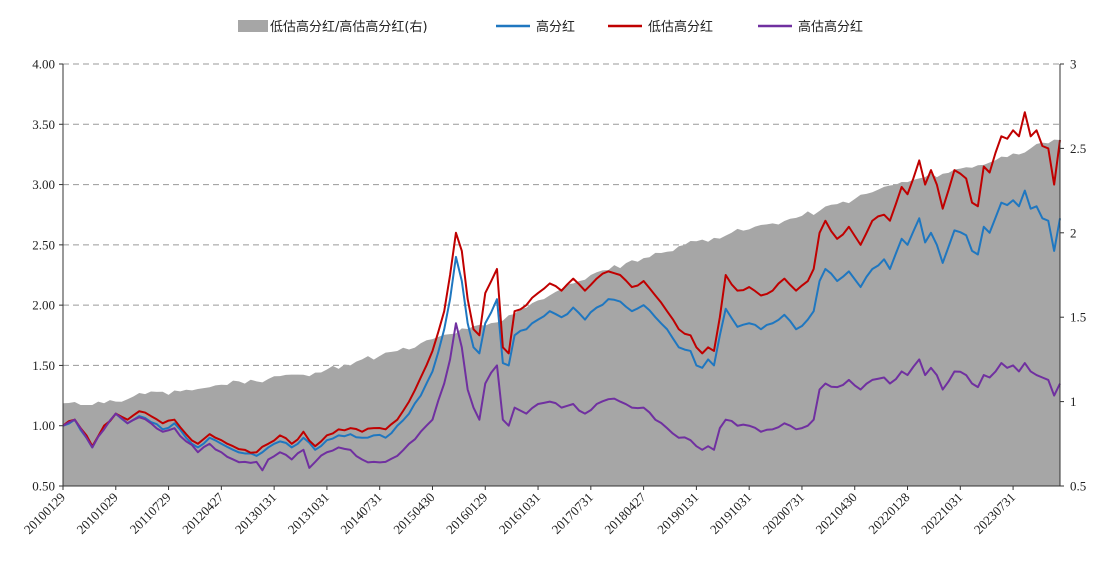 The height and width of the screenshot is (570, 1107). What do you see at coordinates (43, 124) in the screenshot?
I see `y-left-tick-label-6: 3.50` at bounding box center [43, 124].